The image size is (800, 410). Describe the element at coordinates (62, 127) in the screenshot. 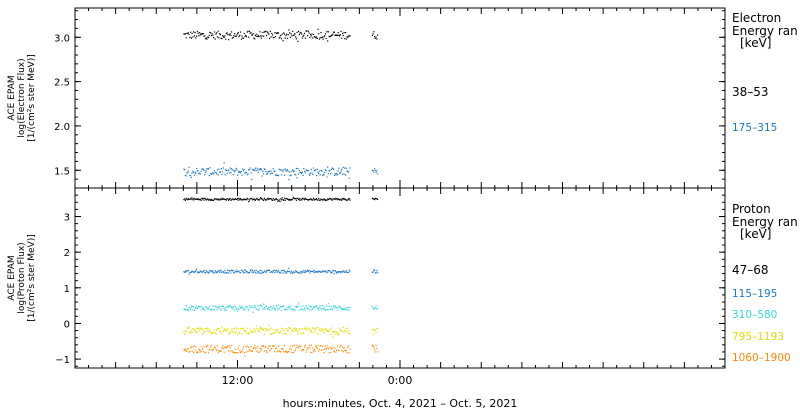

I see `y-tick-label: 2.0` at that location.